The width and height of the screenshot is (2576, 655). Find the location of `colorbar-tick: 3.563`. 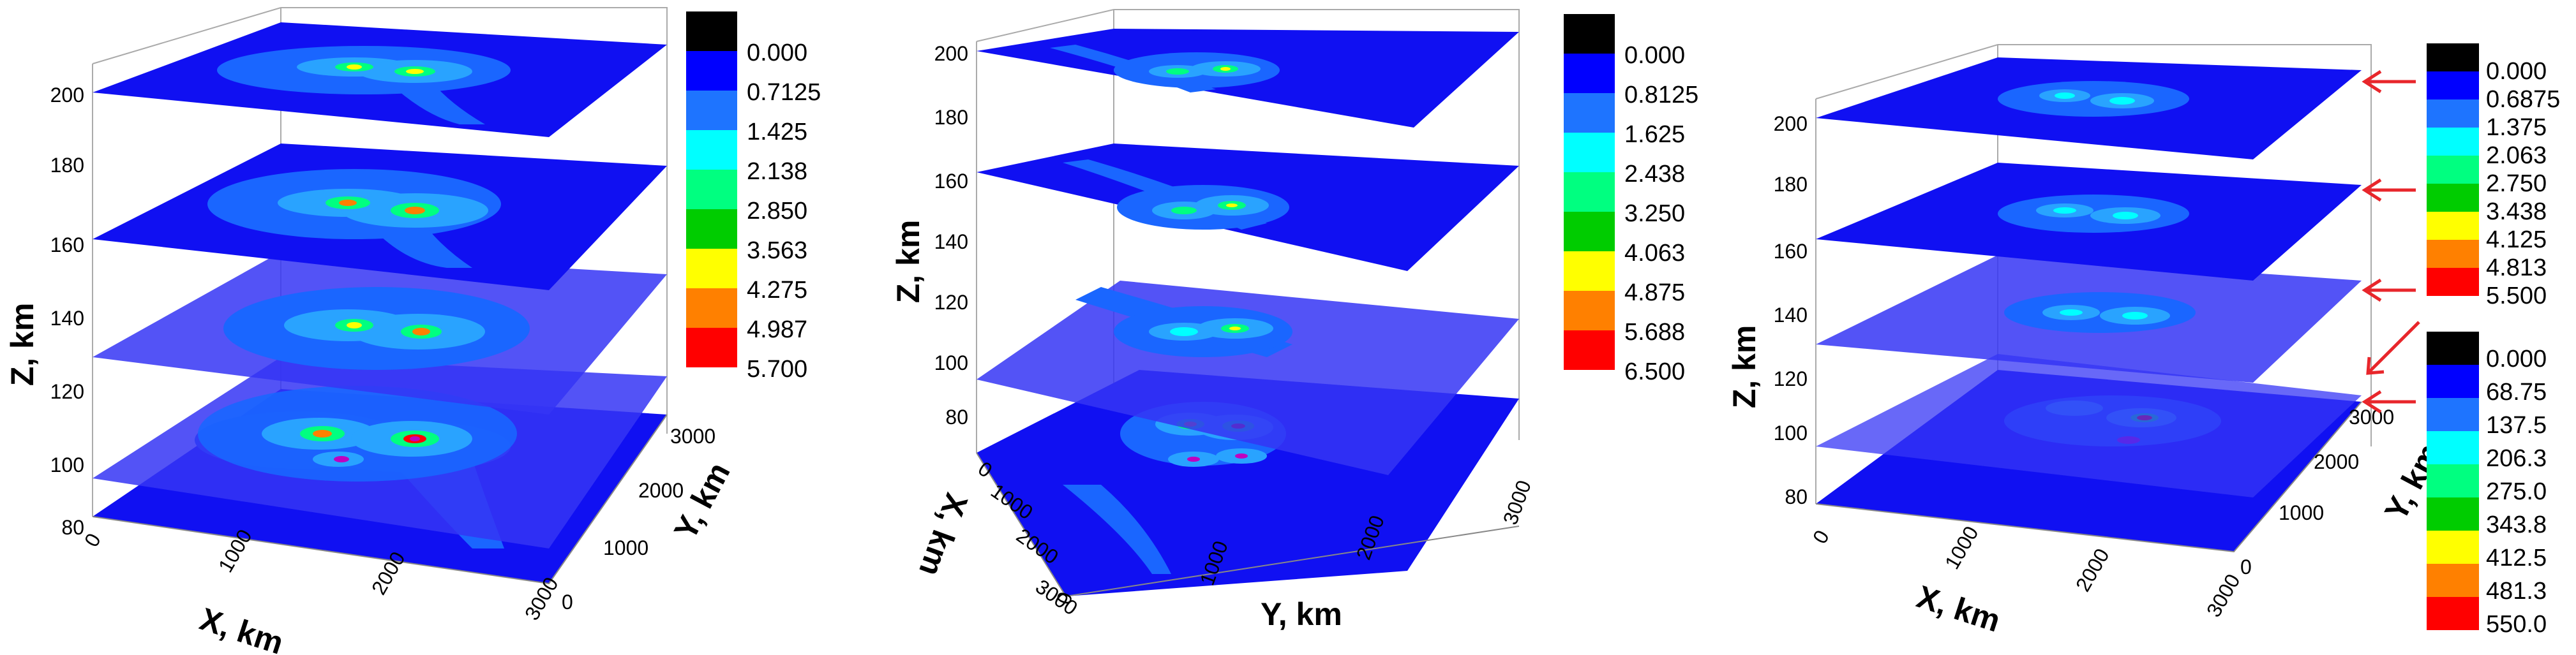

colorbar-tick: 3.563 is located at coordinates (777, 250).